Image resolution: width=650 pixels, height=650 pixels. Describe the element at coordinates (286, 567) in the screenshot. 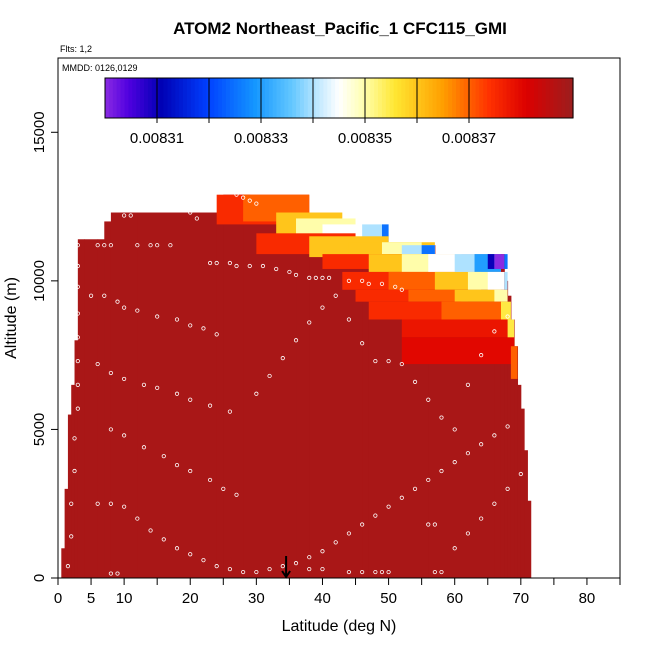

I see `latitude-arrow-icon` at that location.